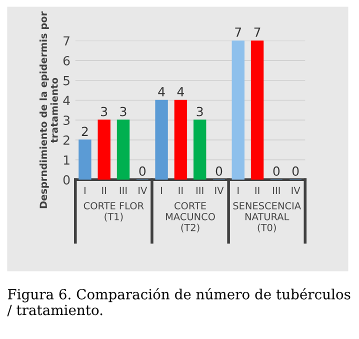 Image resolution: width=359 pixels, height=339 pixels. I want to click on y-axis-title: Desprndimiento de la epidermis por tratamiento, so click(49, 109).